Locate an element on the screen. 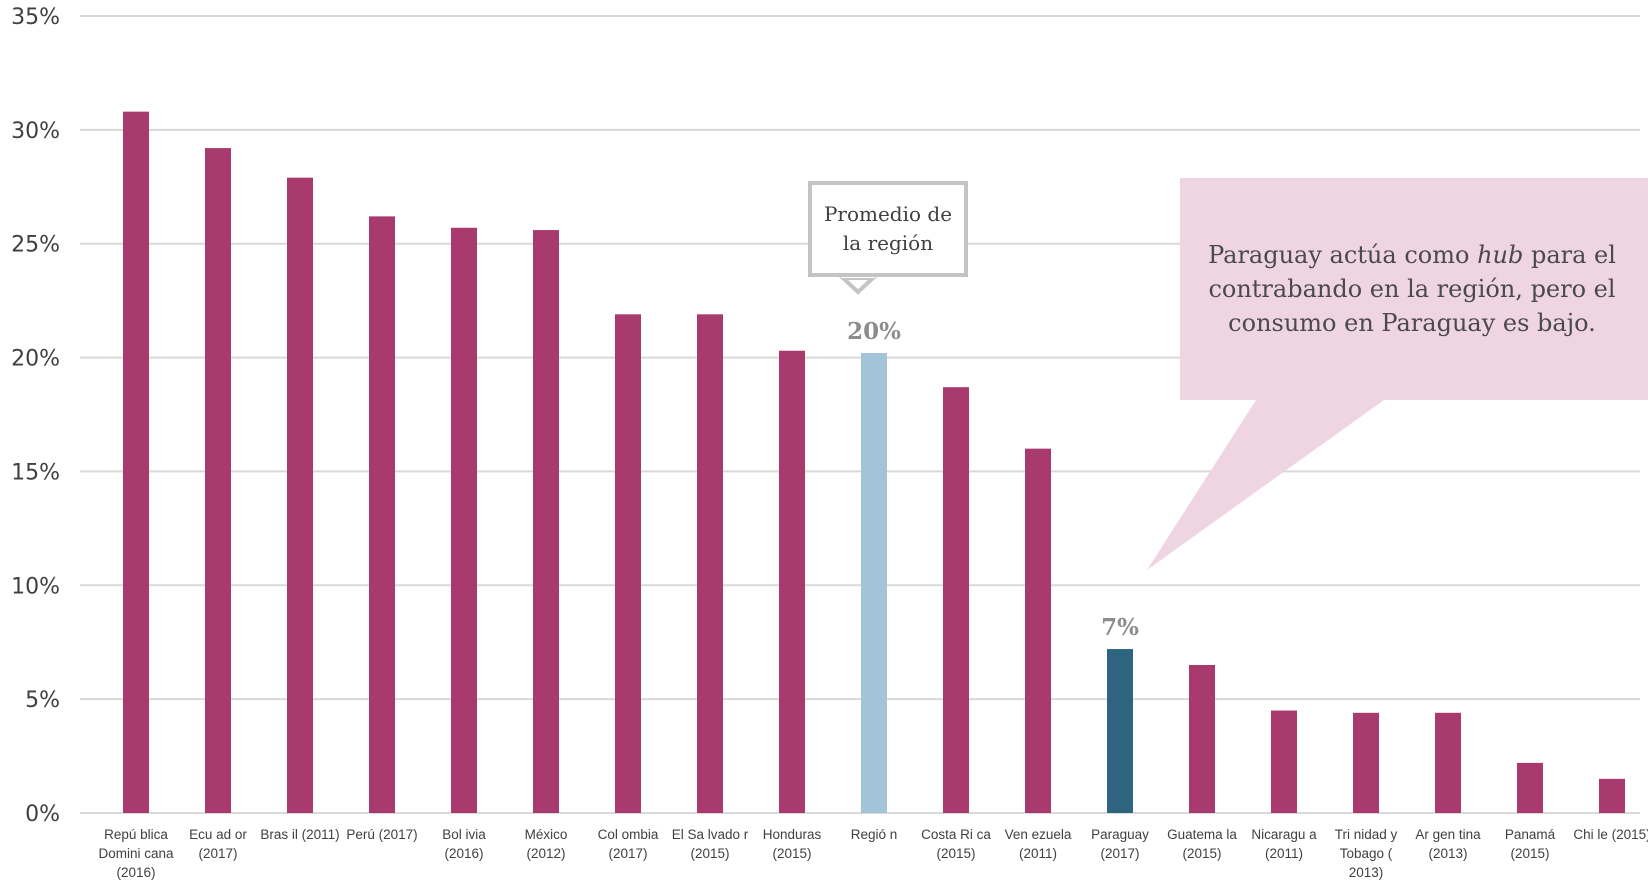 This screenshot has height=882, width=1648. region-average-callout: Promedio de la región is located at coordinates (888, 229).